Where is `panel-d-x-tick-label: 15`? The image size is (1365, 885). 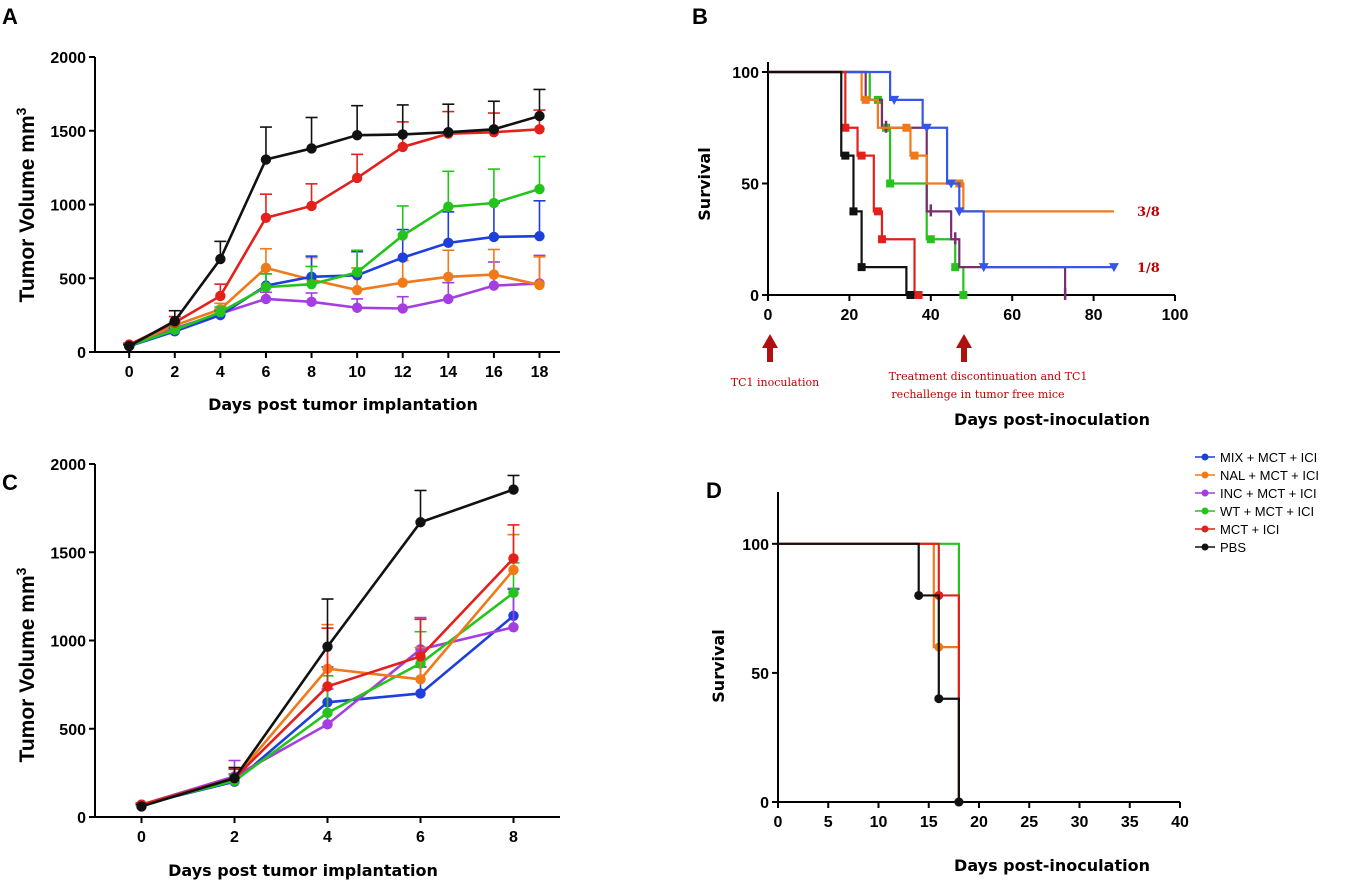 panel-d-x-tick-label: 15 is located at coordinates (929, 822).